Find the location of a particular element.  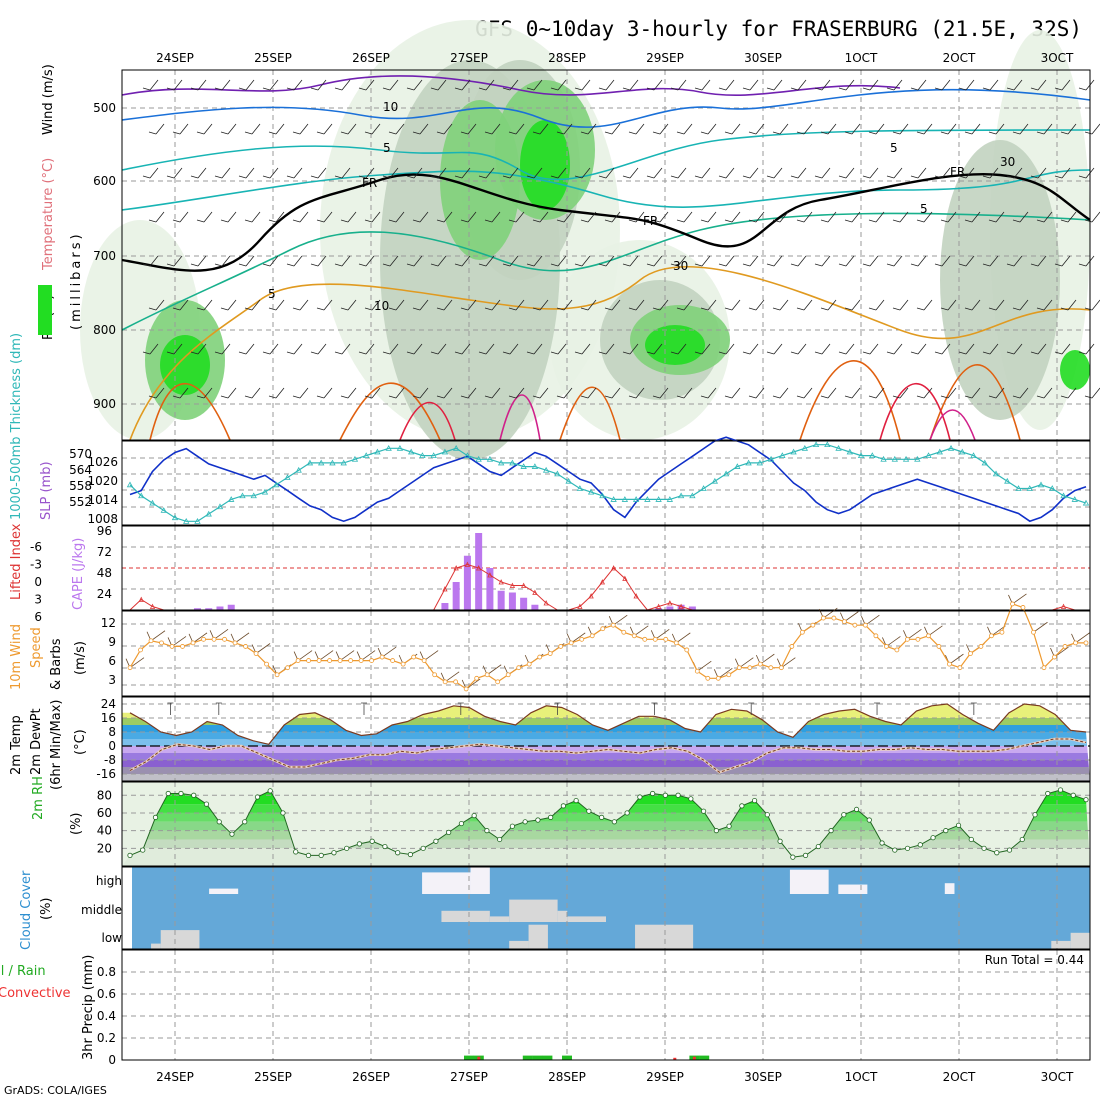

precip-convective-bar is located at coordinates (675, 1058).